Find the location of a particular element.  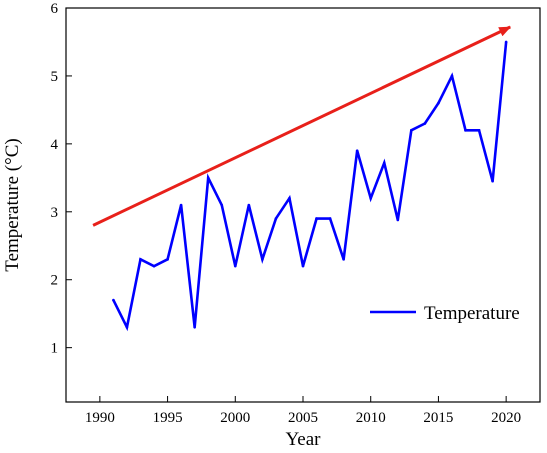

legend: Temperature is located at coordinates (445, 313).